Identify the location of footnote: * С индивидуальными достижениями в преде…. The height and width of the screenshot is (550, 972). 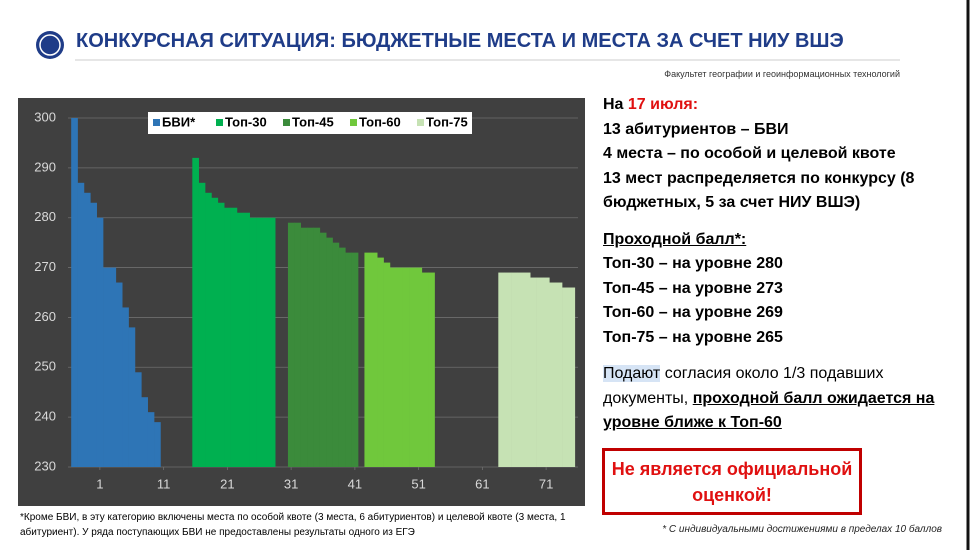
(802, 529).